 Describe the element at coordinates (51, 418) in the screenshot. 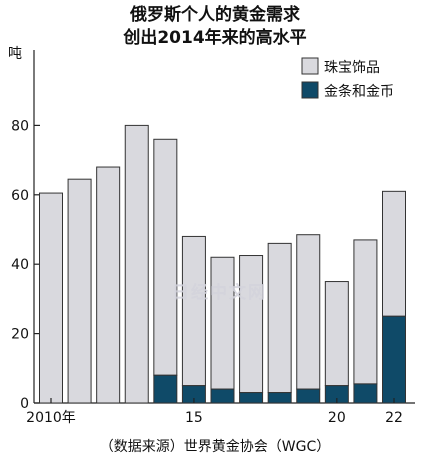

I see `x-tick-label: 2010年` at that location.